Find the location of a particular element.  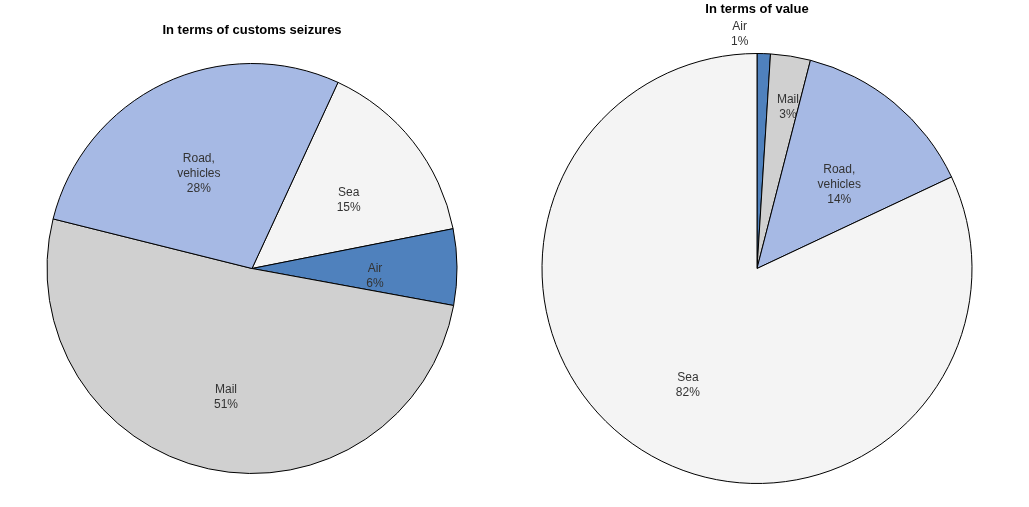

data-label: 28% is located at coordinates (199, 187).